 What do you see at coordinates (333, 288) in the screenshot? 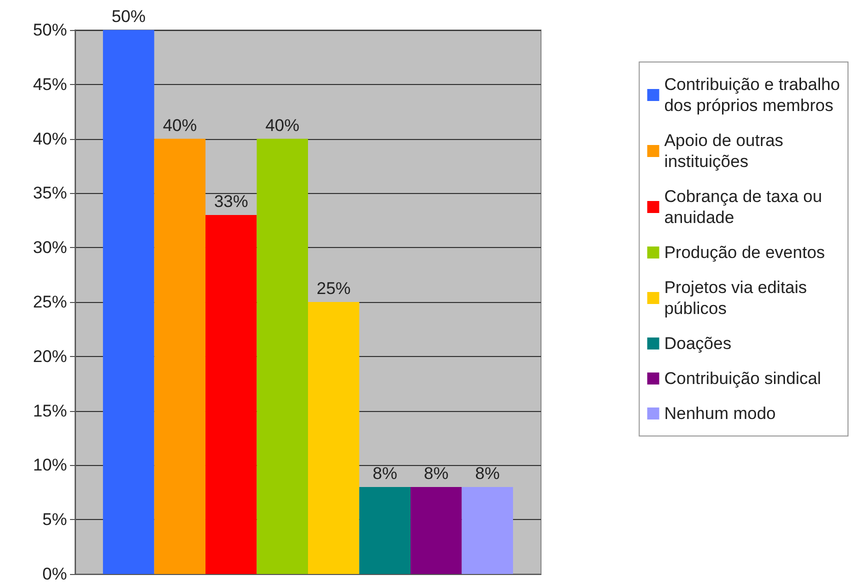
I see `data-label: 25%` at bounding box center [333, 288].